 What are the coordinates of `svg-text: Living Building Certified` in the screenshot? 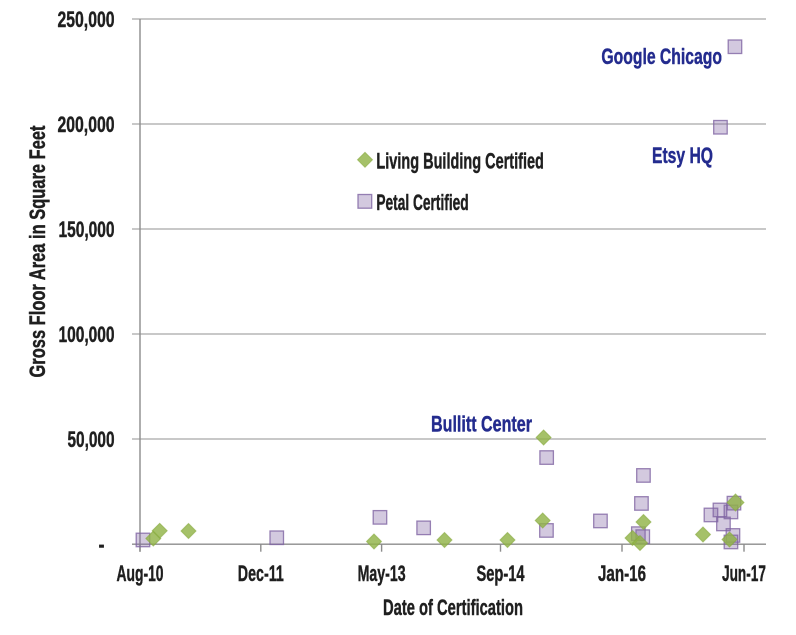 It's located at (460, 161).